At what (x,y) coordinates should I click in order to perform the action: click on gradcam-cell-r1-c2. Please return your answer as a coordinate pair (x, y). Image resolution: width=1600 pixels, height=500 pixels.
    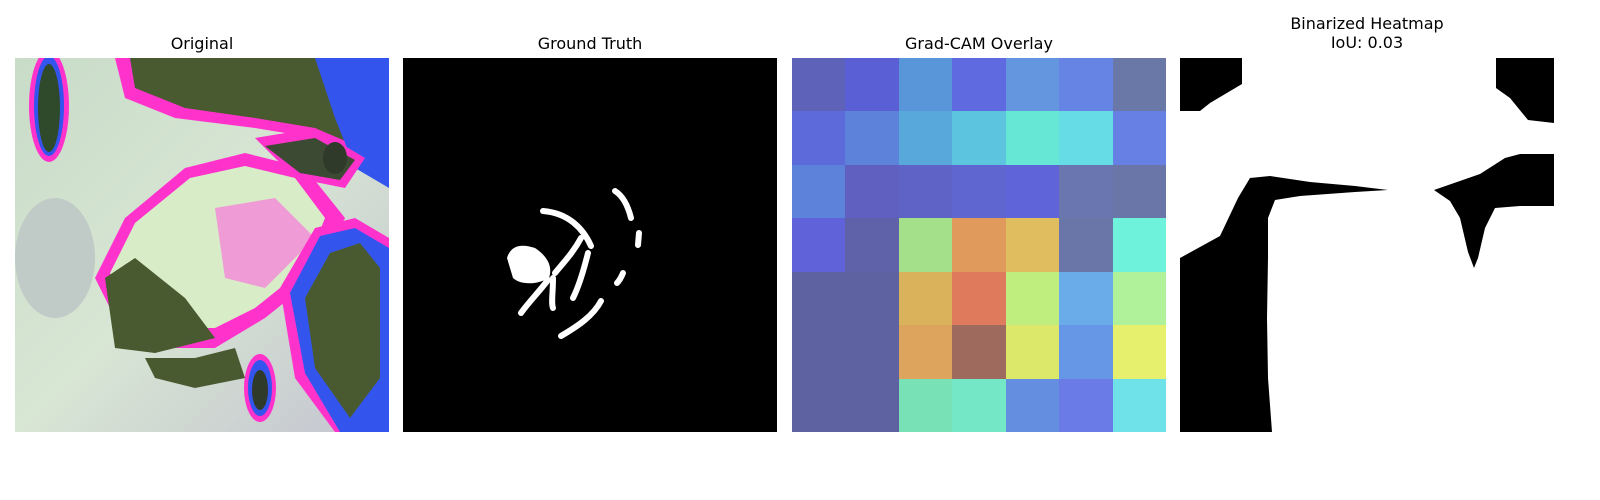
    Looking at the image, I should click on (925, 138).